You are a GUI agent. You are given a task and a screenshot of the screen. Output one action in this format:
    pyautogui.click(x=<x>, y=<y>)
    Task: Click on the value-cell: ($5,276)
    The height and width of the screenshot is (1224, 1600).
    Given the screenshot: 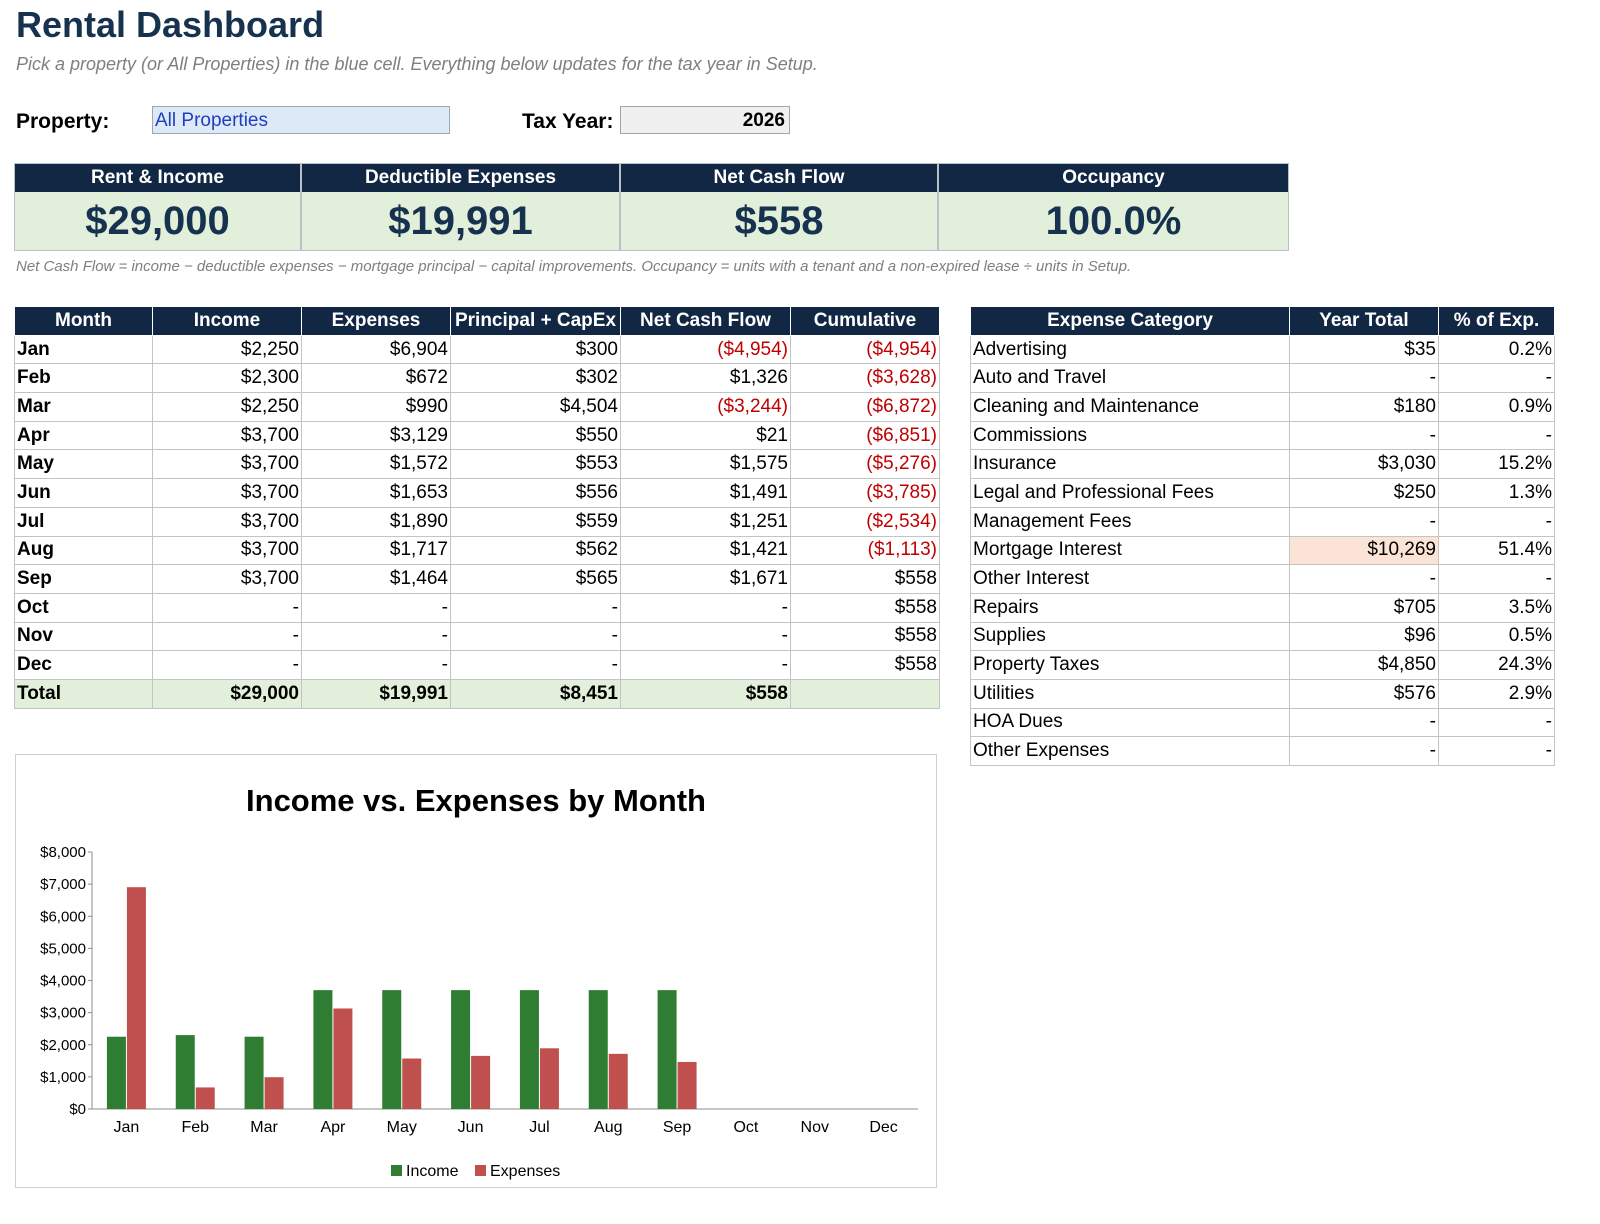 What is the action you would take?
    pyautogui.click(x=865, y=464)
    